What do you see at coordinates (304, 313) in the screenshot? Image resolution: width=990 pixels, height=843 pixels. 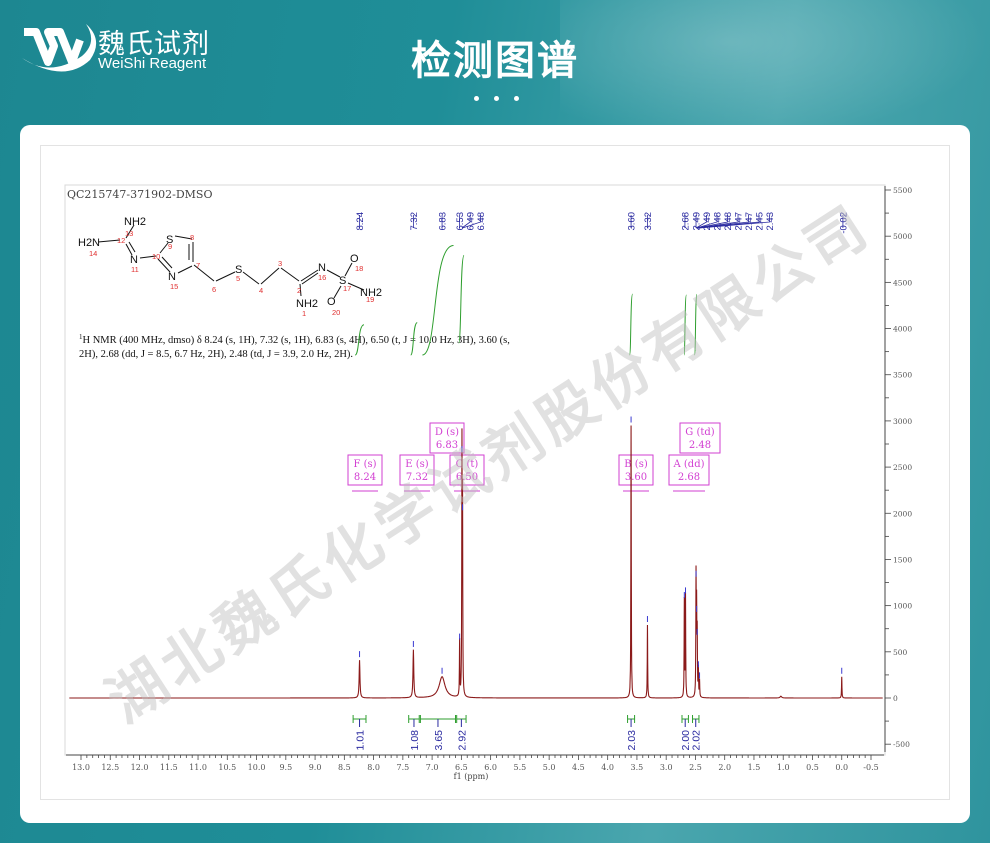 I see `structure-atom-number: 1` at bounding box center [304, 313].